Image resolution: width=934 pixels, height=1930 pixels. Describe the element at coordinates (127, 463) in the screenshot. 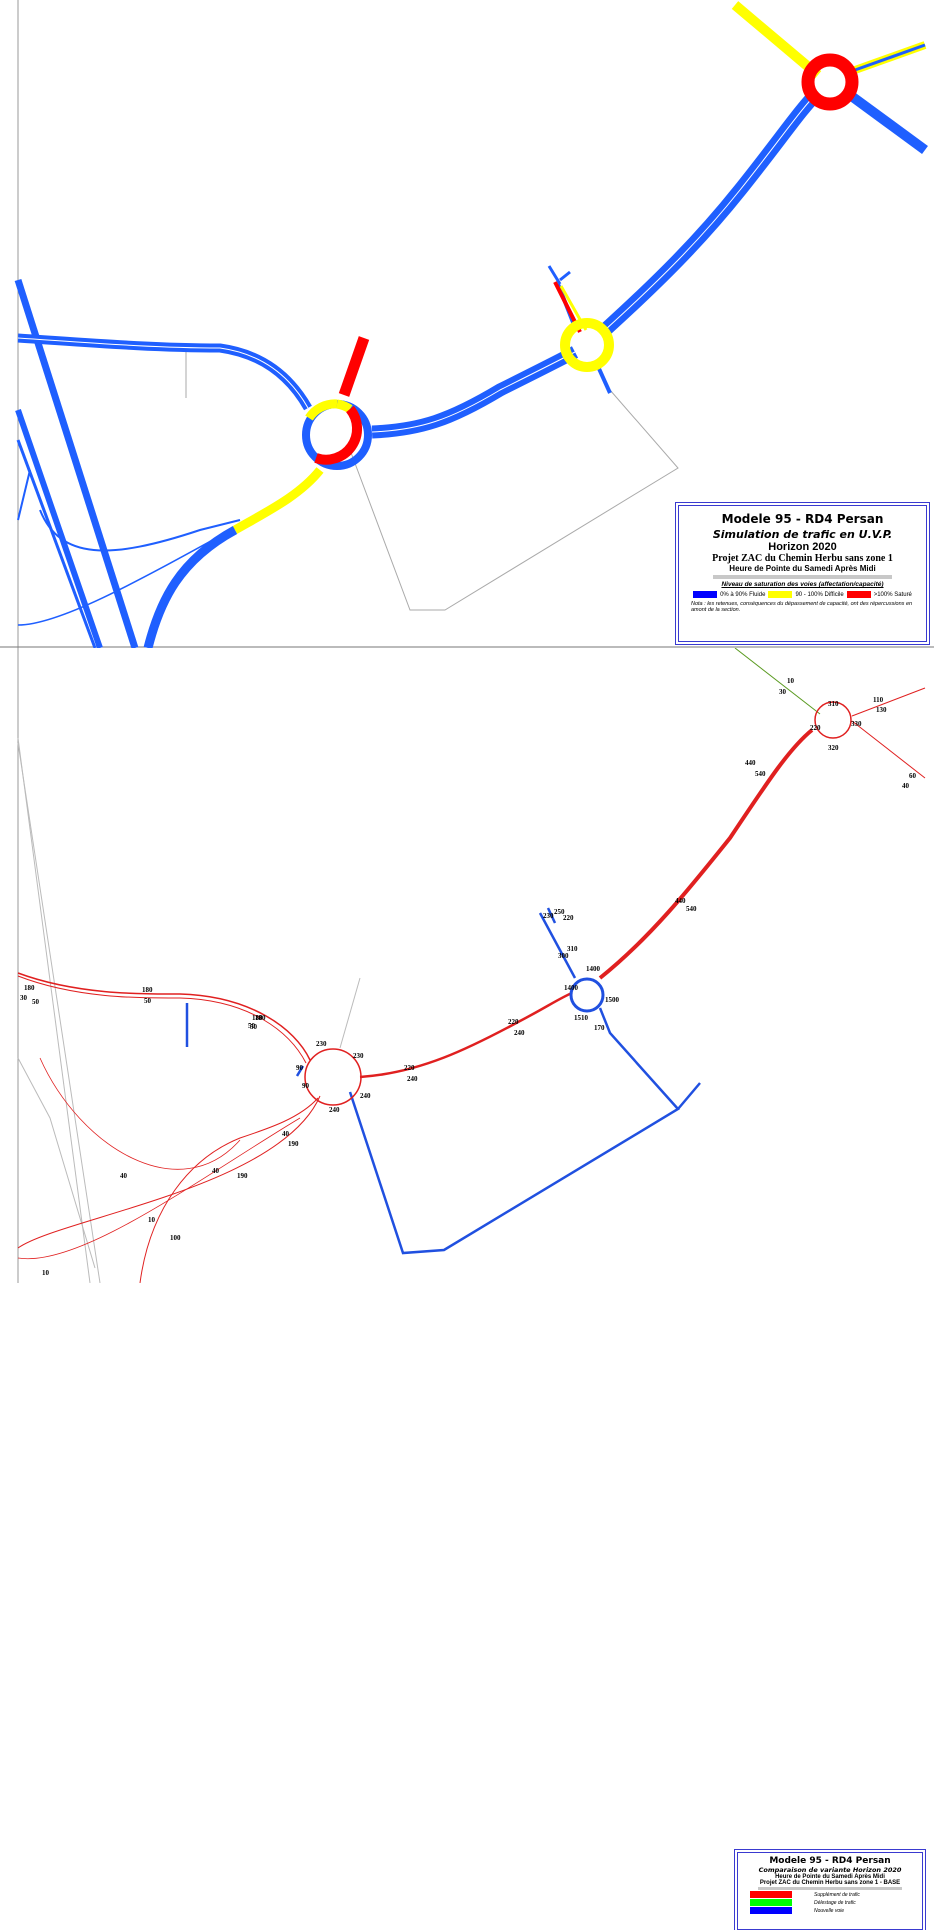

I see `left-highways` at that location.